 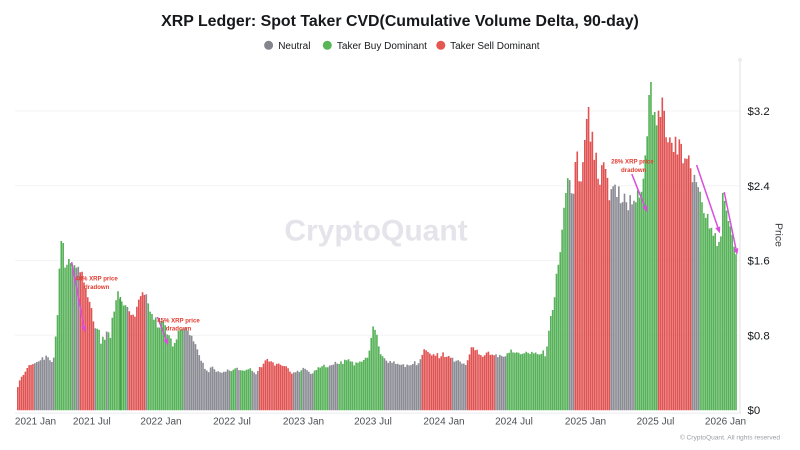 I want to click on svg-text: 2021 Jan, so click(x=35, y=422).